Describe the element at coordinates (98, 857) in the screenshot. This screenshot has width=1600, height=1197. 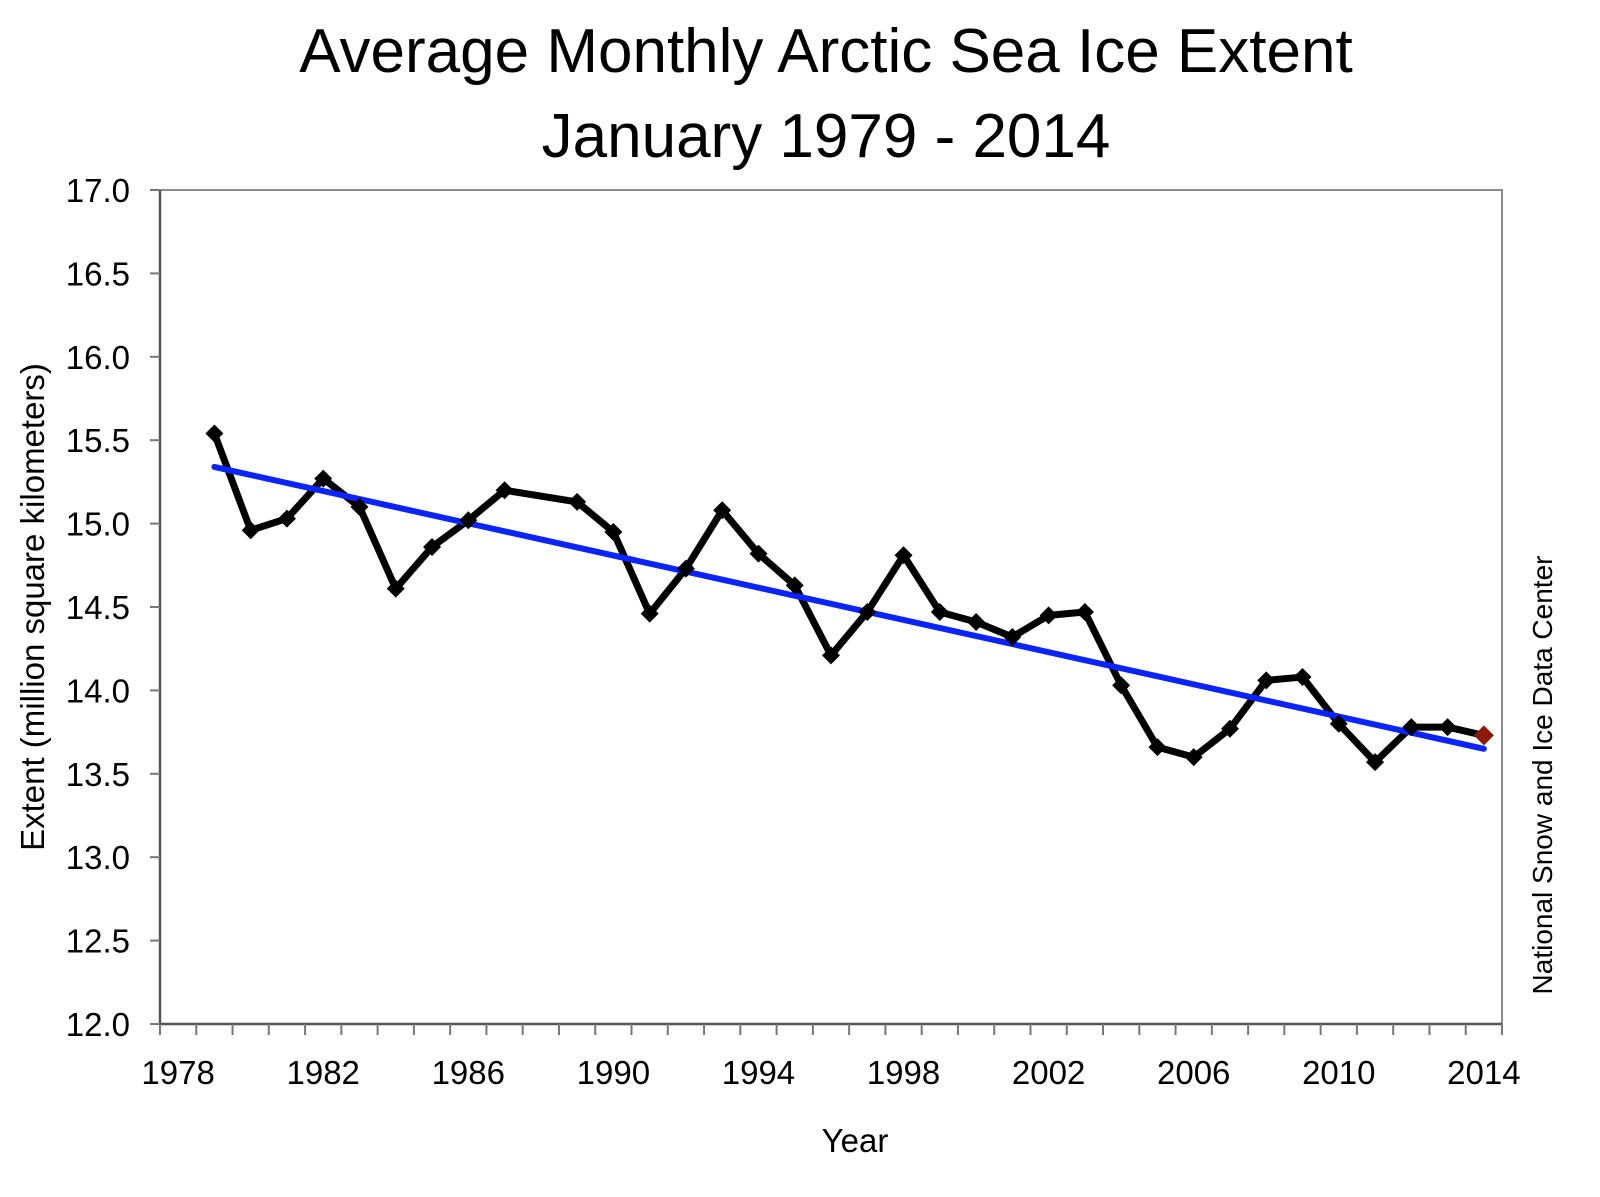
I see `y-tick-label: 13.0` at that location.